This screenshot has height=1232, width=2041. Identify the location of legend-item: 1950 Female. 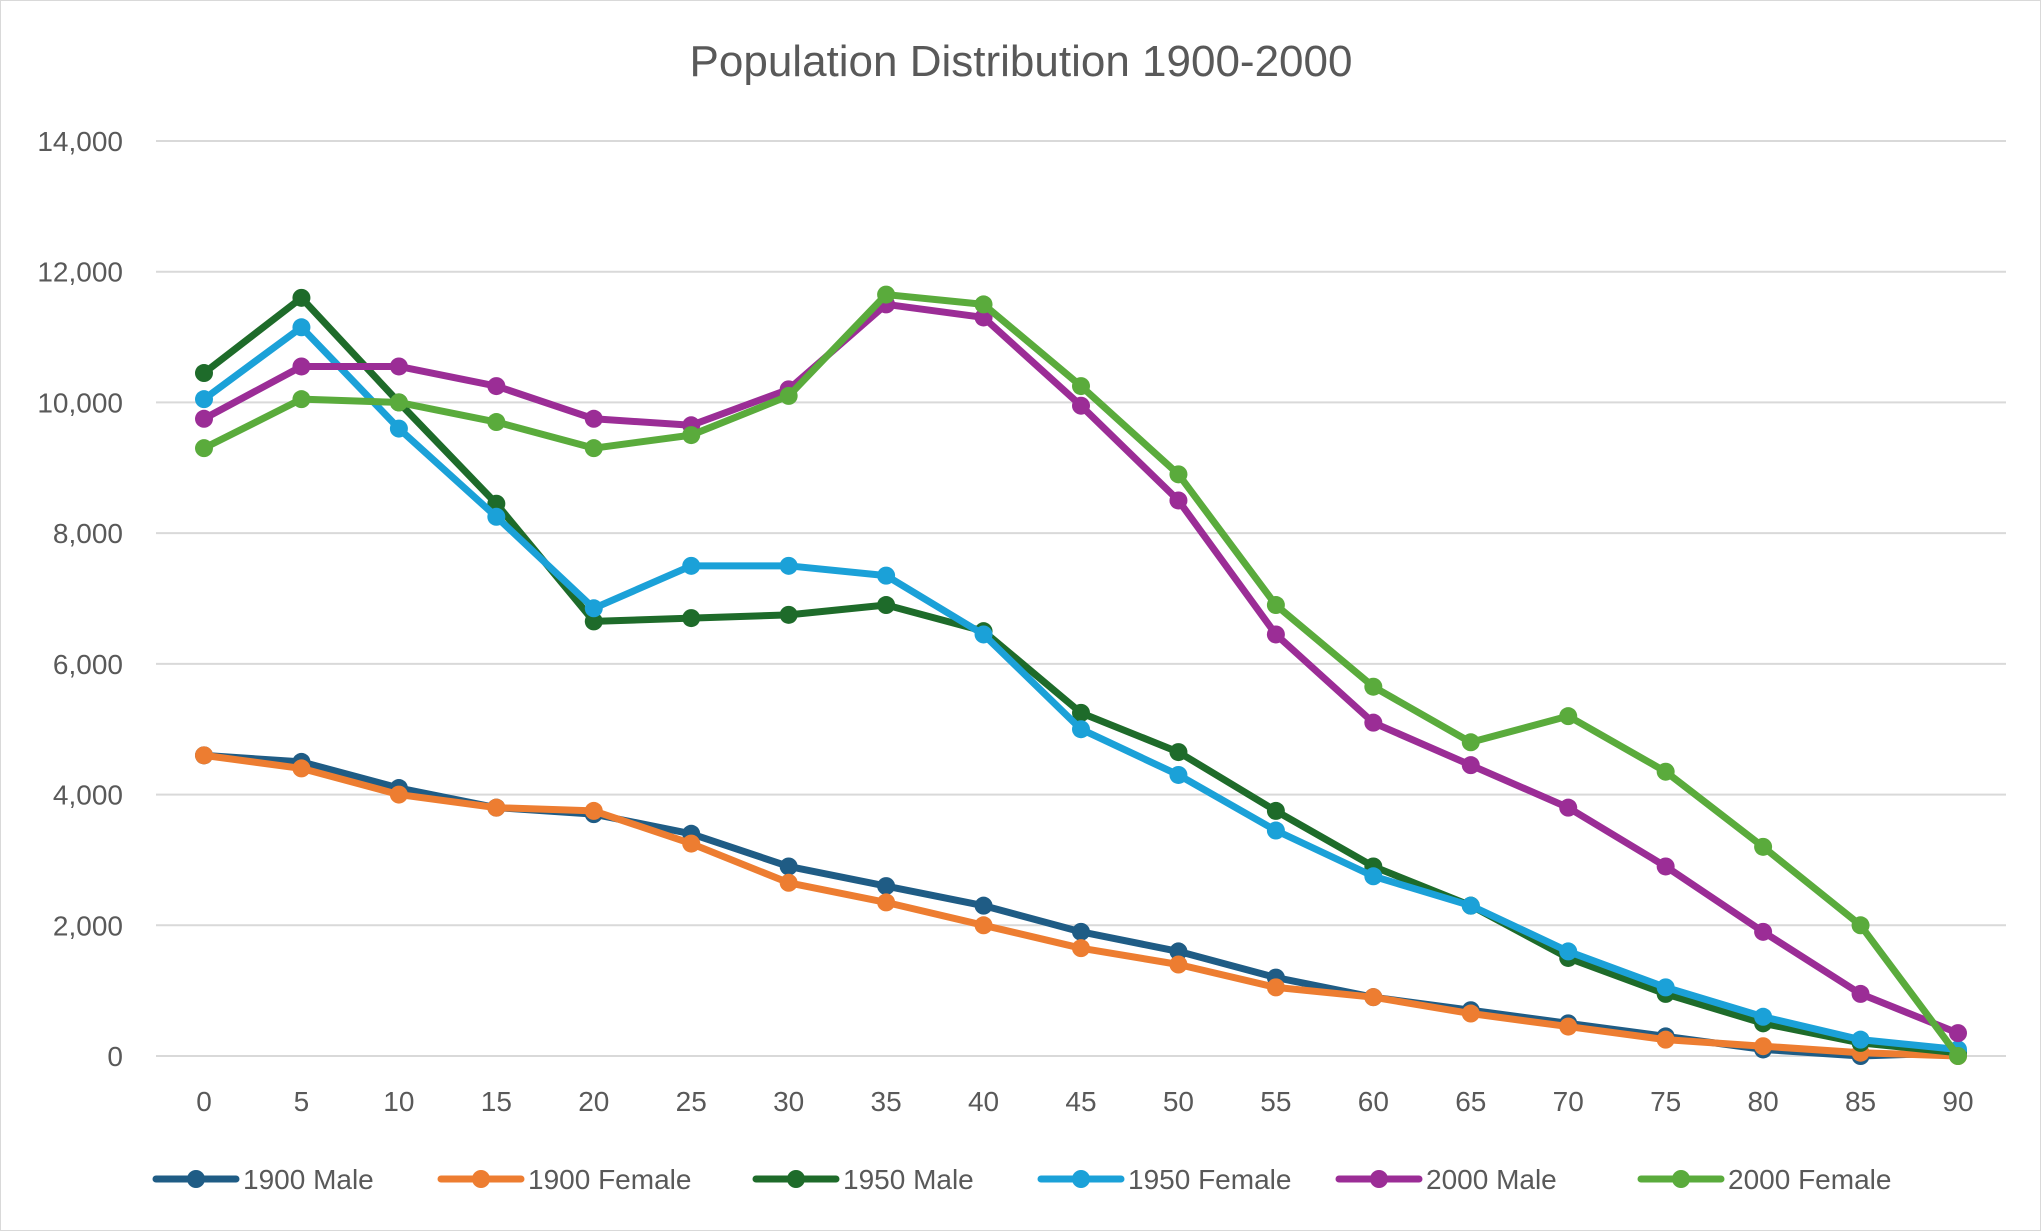
(1164, 1179).